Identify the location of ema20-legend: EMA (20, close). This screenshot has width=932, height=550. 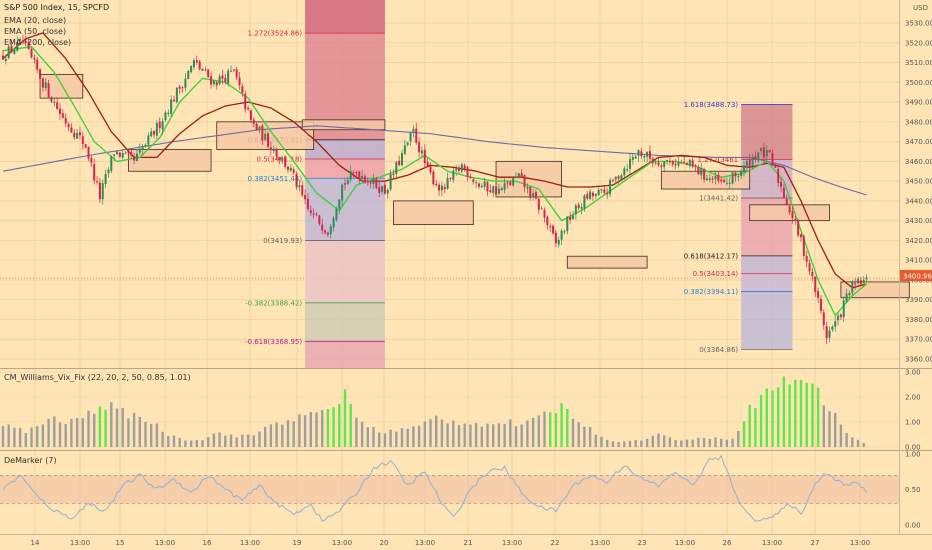
(35, 20).